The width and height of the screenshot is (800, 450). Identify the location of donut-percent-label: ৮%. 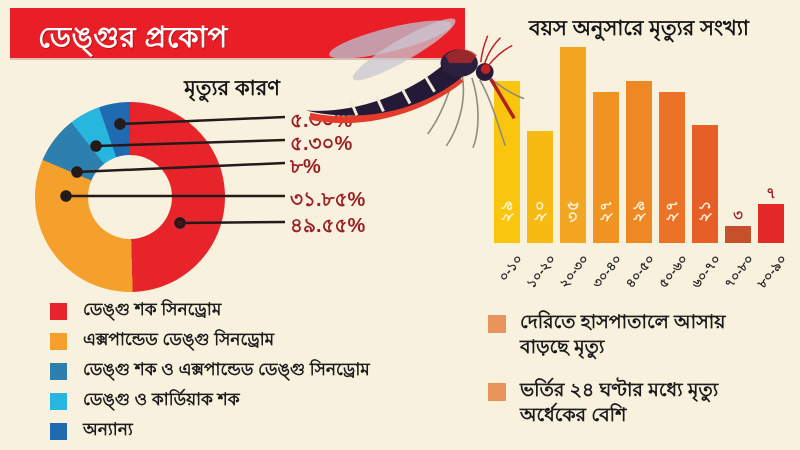
(305, 167).